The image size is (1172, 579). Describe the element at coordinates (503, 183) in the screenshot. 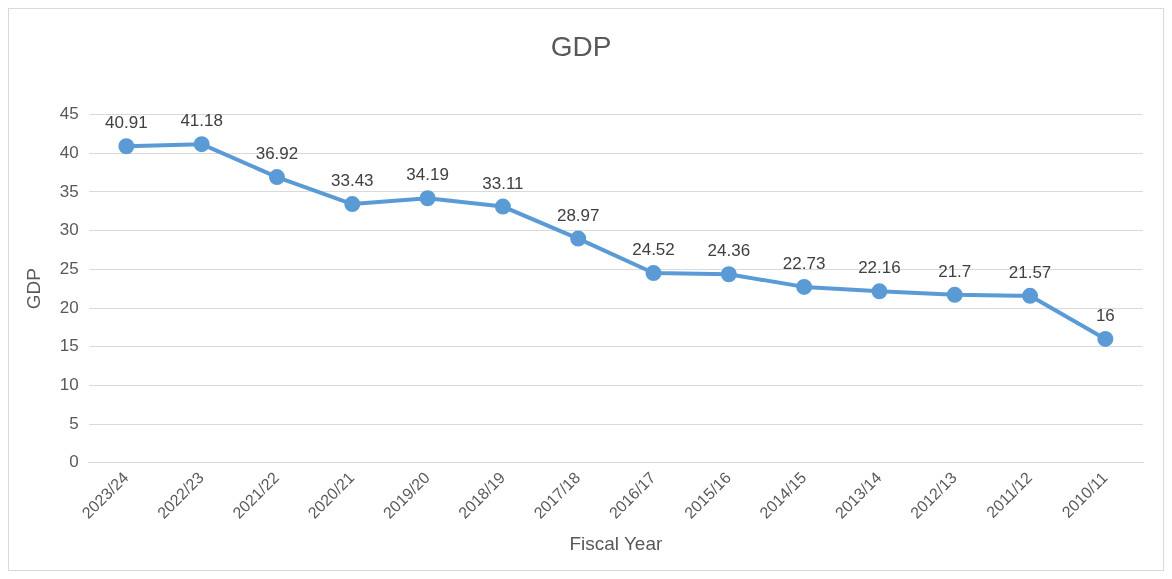

I see `data-label: 33.11` at that location.